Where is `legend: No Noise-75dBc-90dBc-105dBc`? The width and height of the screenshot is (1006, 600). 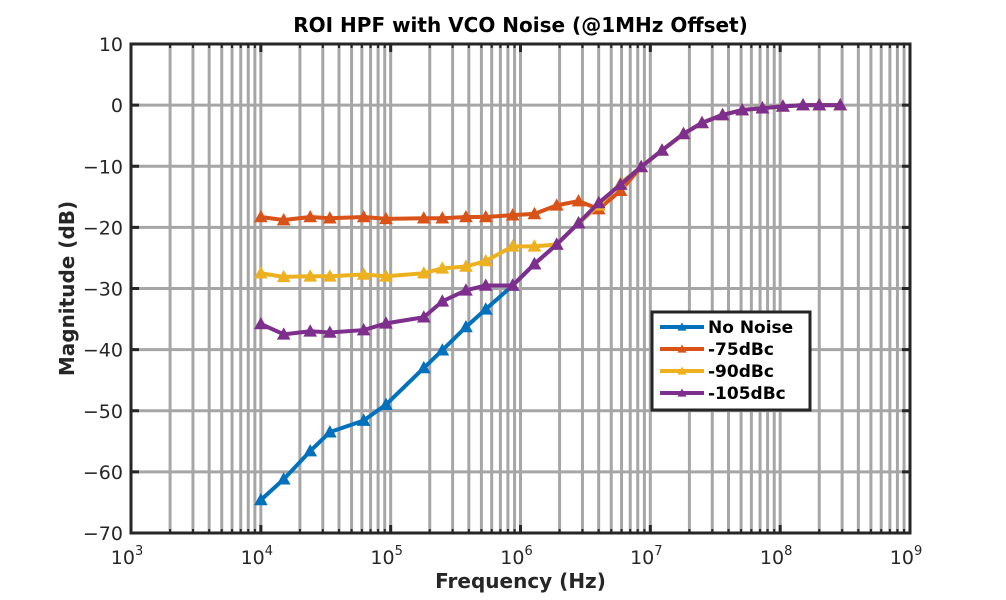
legend: No Noise-75dBc-90dBc-105dBc is located at coordinates (731, 361).